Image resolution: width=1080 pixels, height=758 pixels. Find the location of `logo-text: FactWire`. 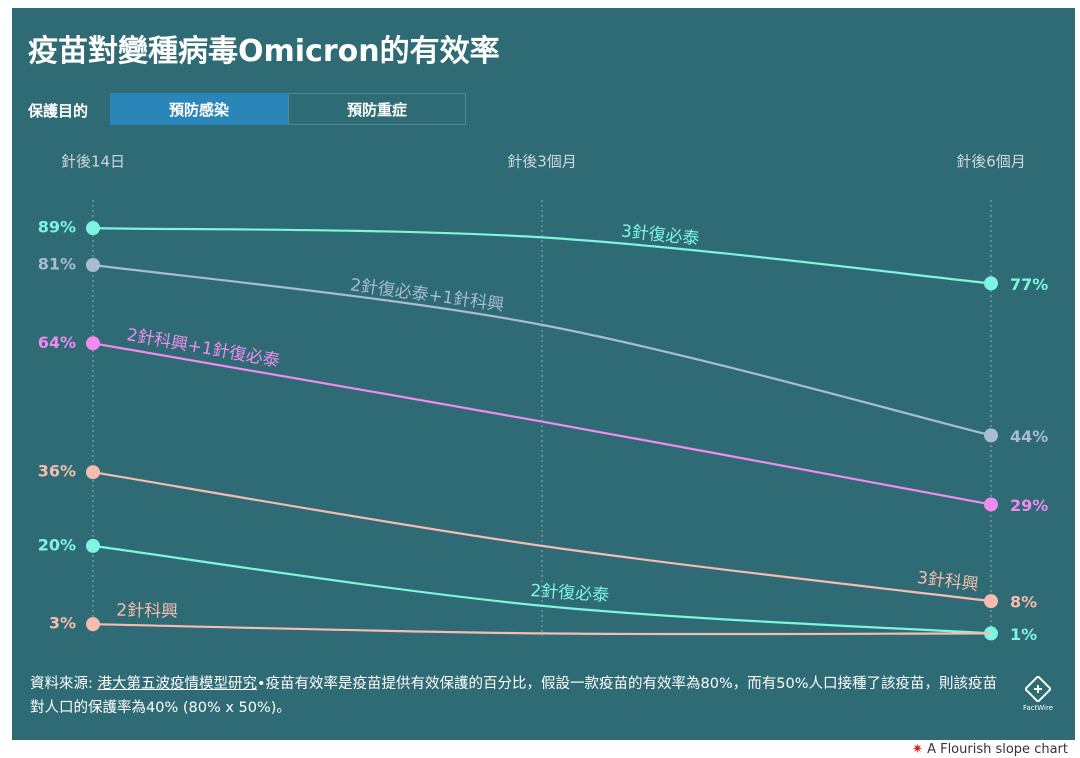

logo-text: FactWire is located at coordinates (1037, 708).